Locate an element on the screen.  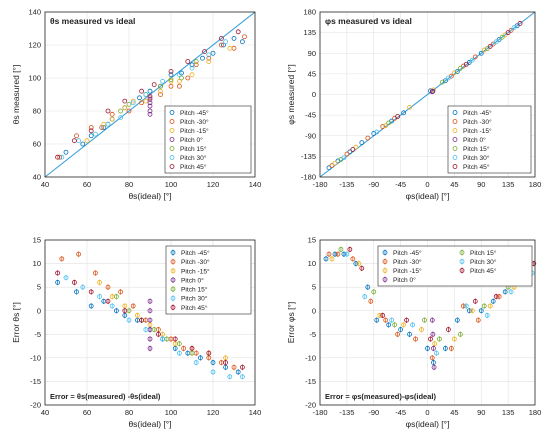
legend-label: Pitch 30° is located at coordinates (483, 262).